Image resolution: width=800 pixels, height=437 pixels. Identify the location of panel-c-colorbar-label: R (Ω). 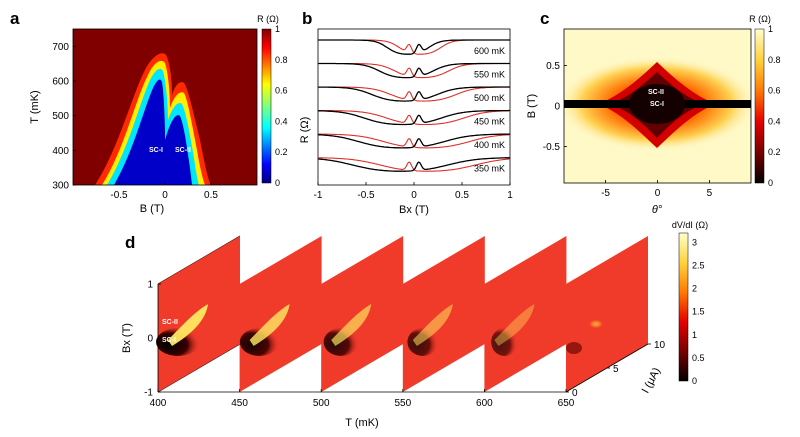
(760, 19).